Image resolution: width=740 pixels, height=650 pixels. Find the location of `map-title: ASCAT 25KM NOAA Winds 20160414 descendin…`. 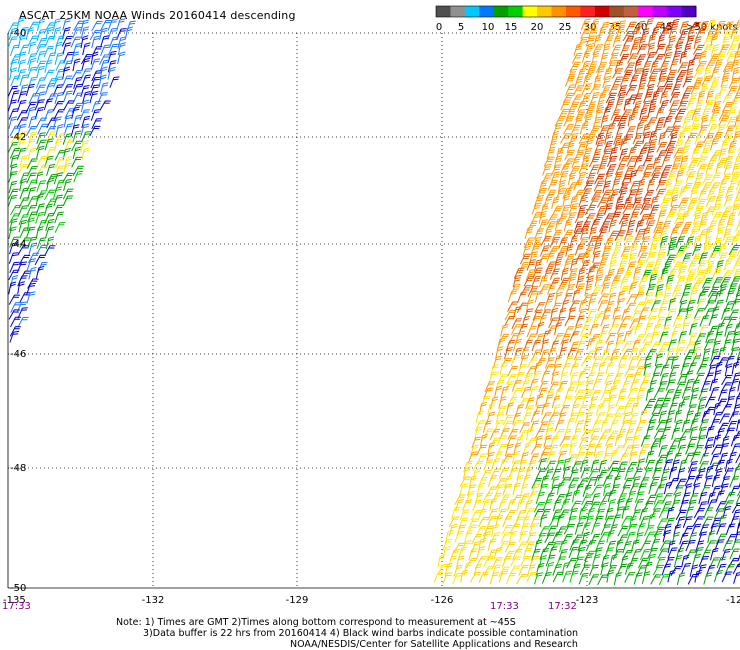

map-title: ASCAT 25KM NOAA Winds 20160414 descendin… is located at coordinates (157, 15).